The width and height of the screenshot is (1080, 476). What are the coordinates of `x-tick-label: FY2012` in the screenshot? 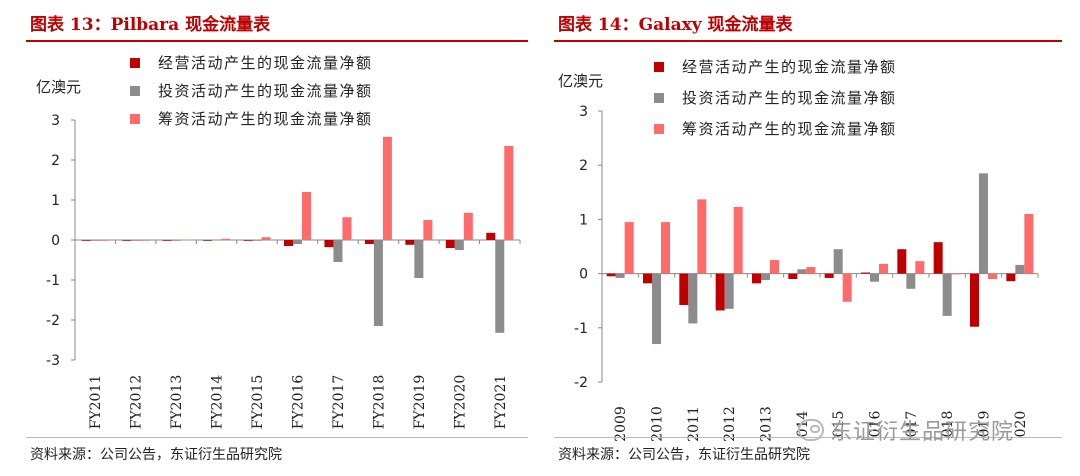 It's located at (137, 402).